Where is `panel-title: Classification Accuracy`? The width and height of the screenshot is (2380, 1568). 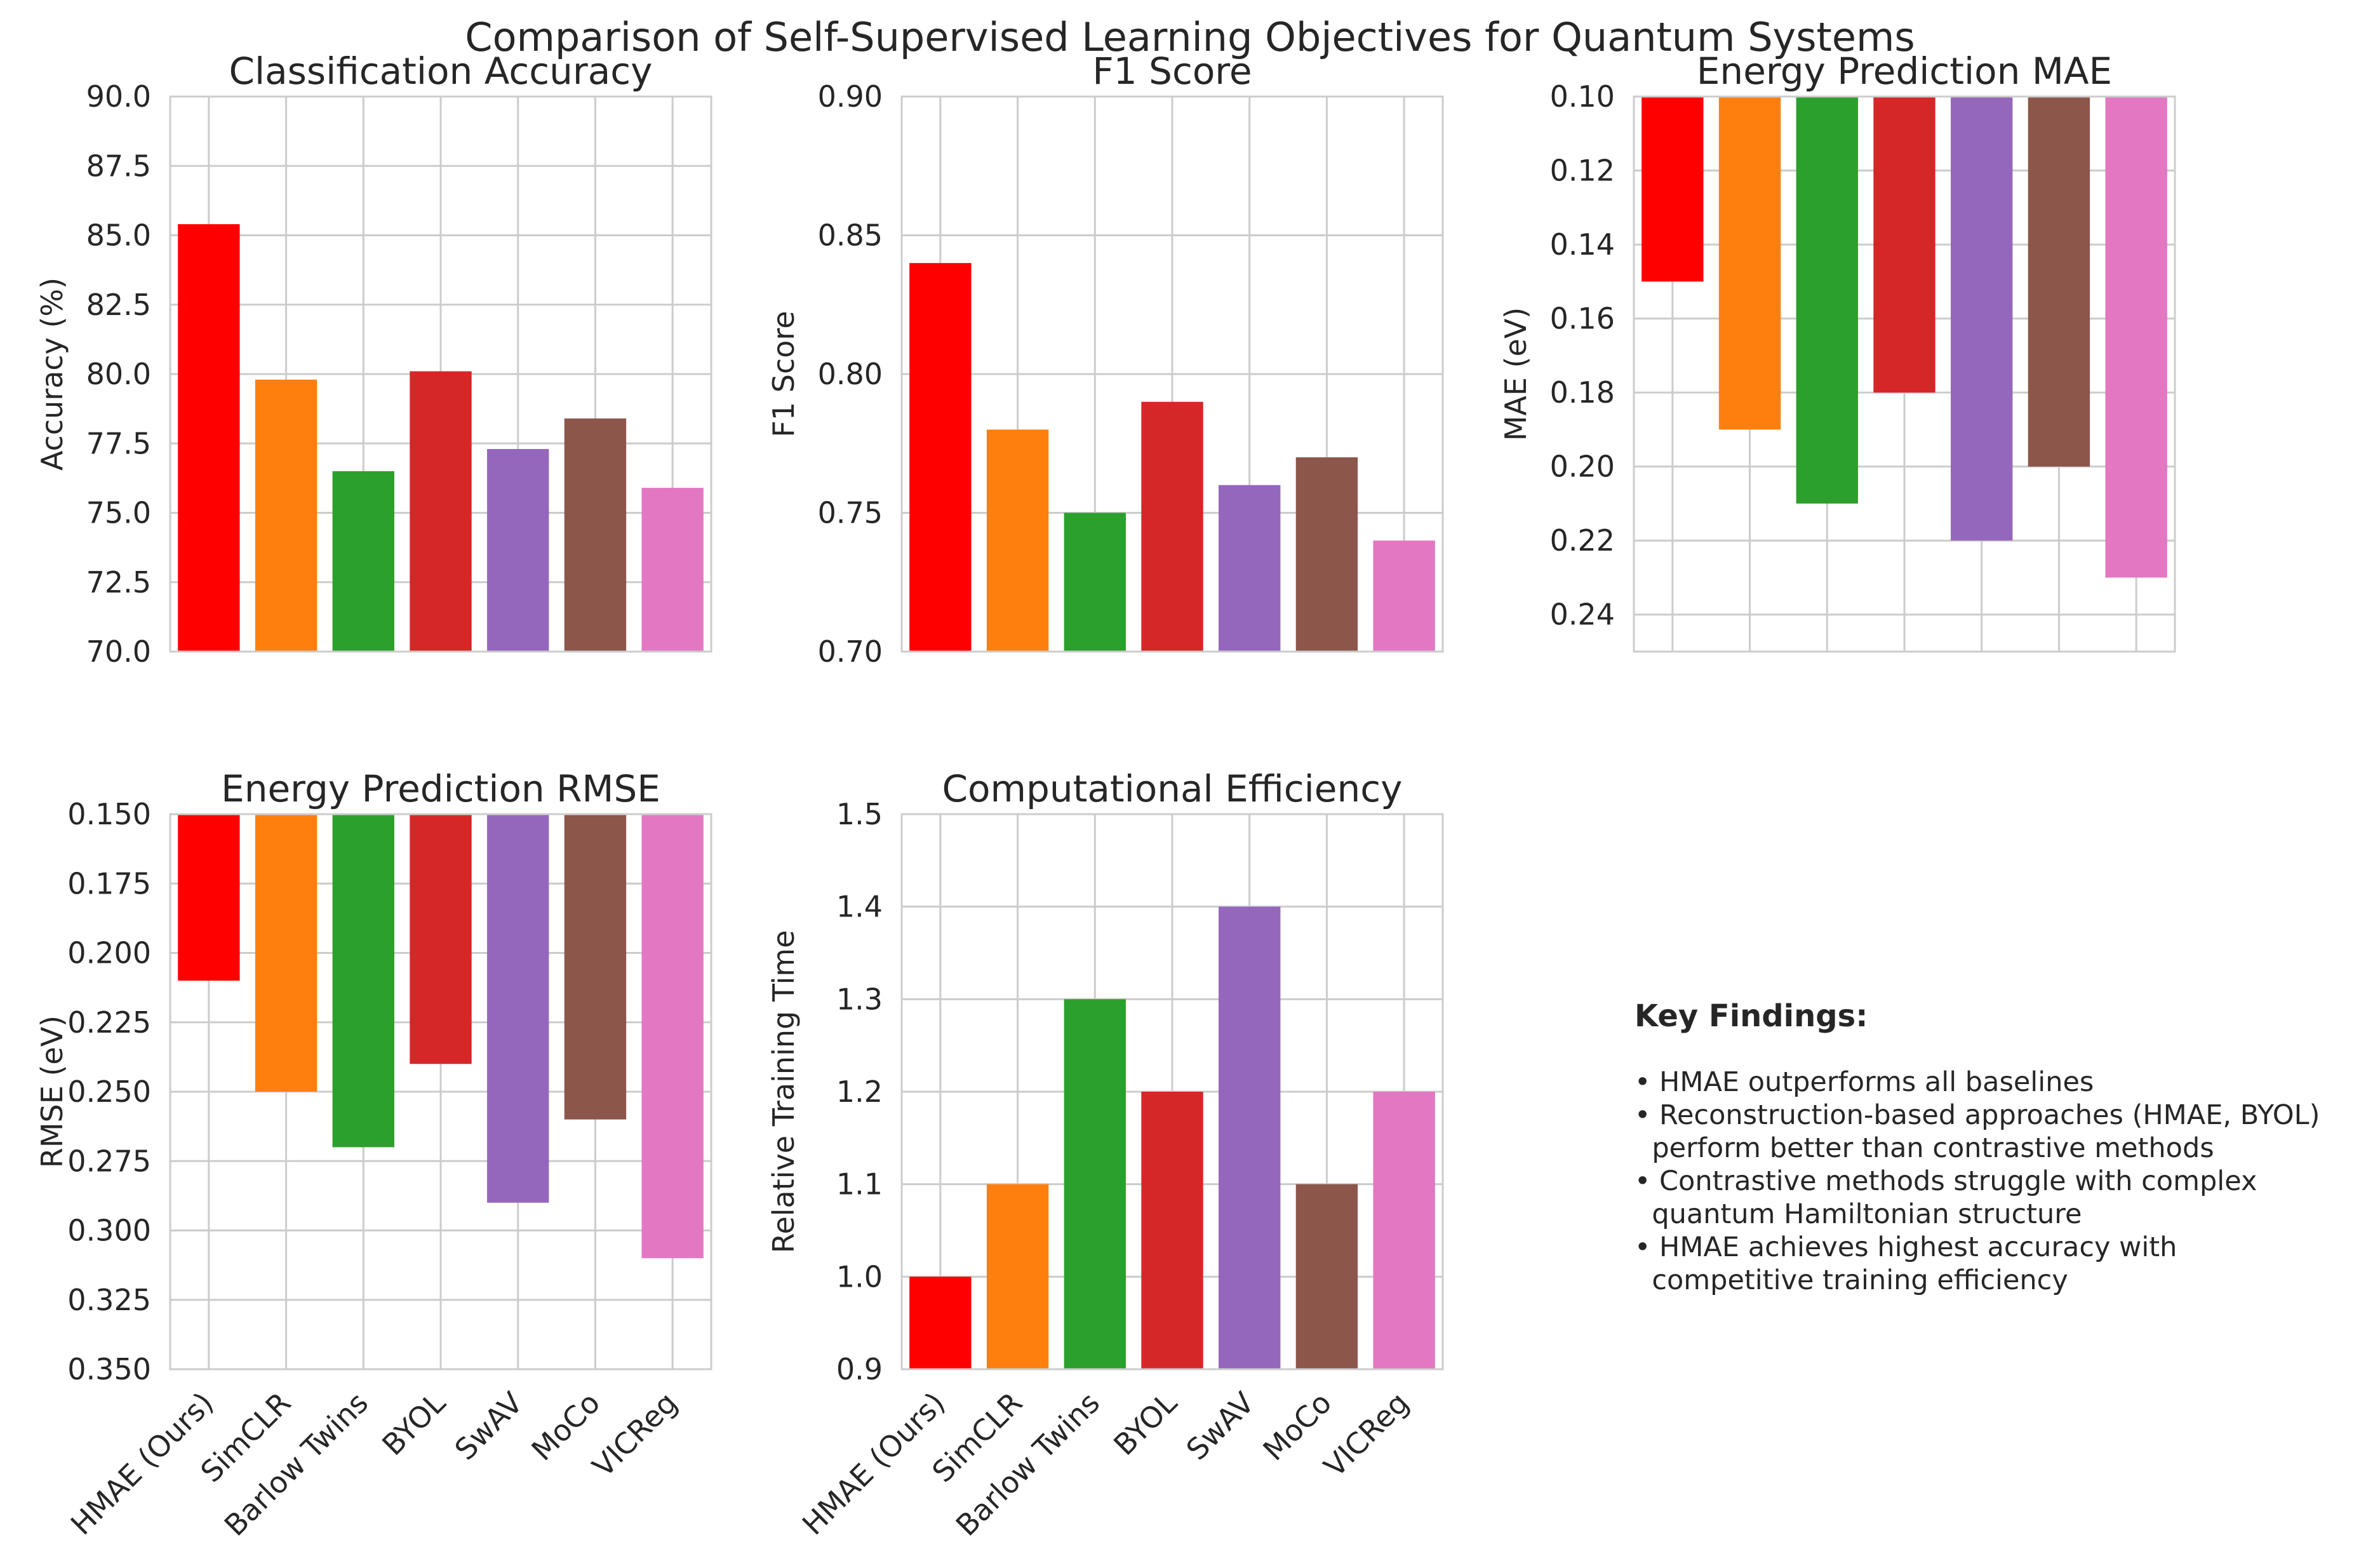
panel-title: Classification Accuracy is located at coordinates (441, 71).